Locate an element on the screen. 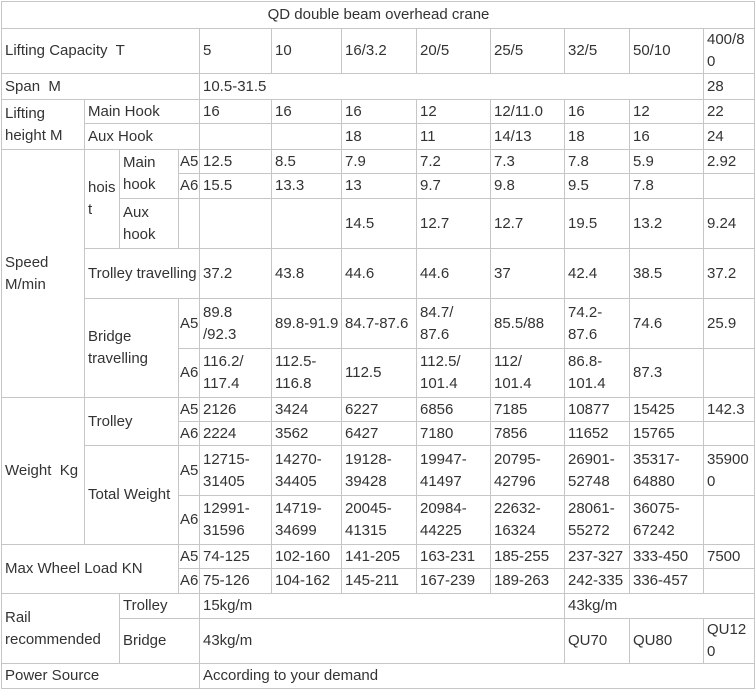  value-cell: 85.5/88 is located at coordinates (527, 323).